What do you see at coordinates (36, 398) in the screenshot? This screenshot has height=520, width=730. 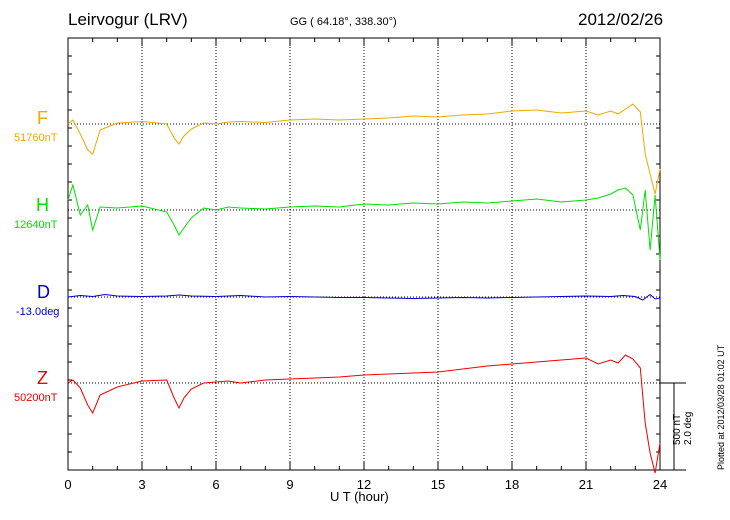 I see `component-baseline-z: 50200nT` at bounding box center [36, 398].